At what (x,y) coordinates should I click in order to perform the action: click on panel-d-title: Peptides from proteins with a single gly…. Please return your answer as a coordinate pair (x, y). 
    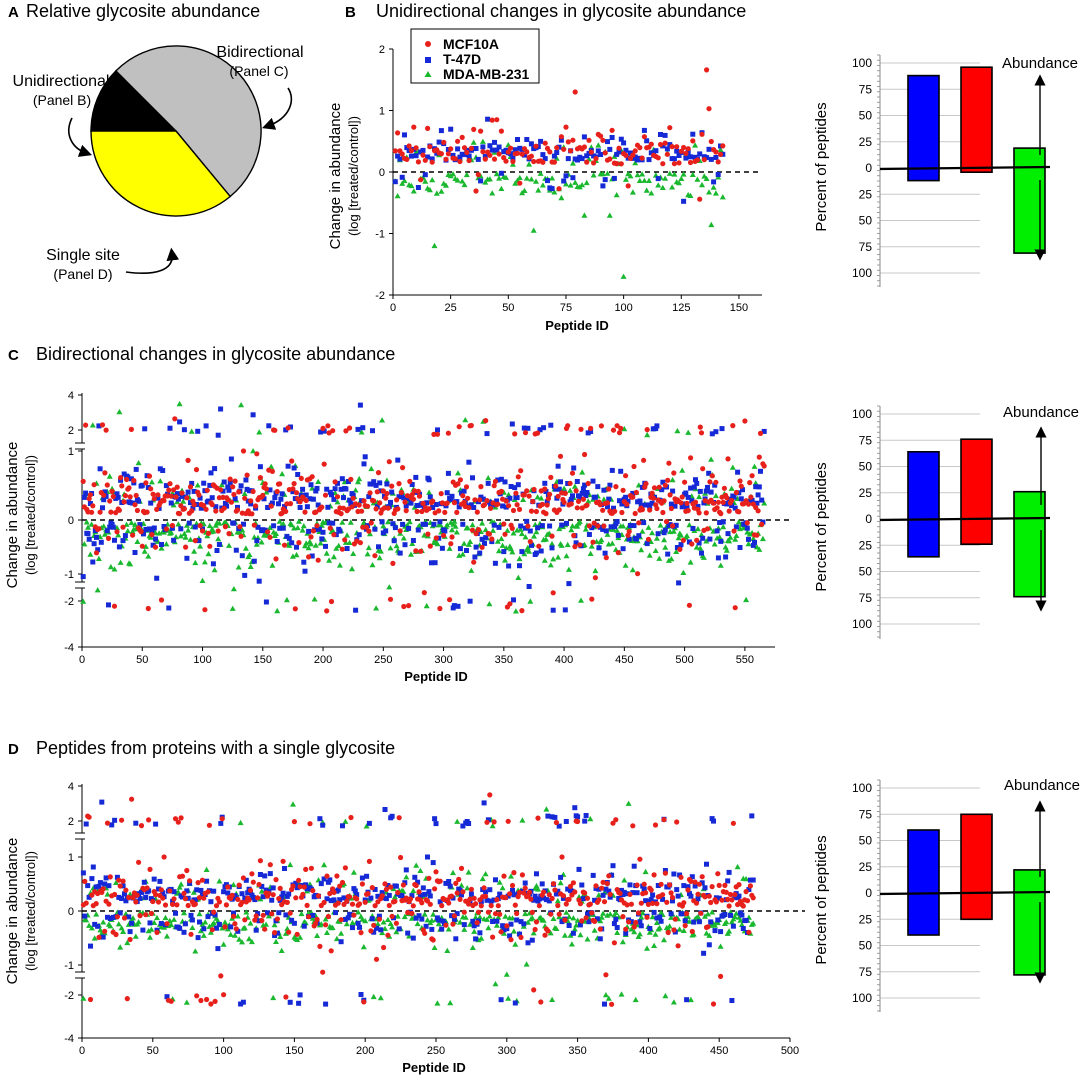
    Looking at the image, I should click on (215, 748).